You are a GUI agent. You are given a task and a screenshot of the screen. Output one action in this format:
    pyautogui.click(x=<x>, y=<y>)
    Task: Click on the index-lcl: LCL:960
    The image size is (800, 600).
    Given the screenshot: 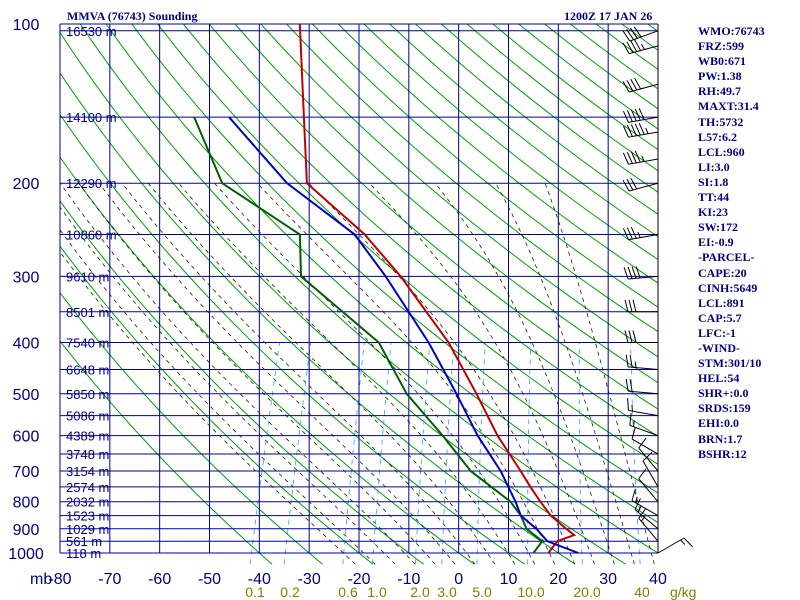 What is the action you would take?
    pyautogui.click(x=721, y=151)
    